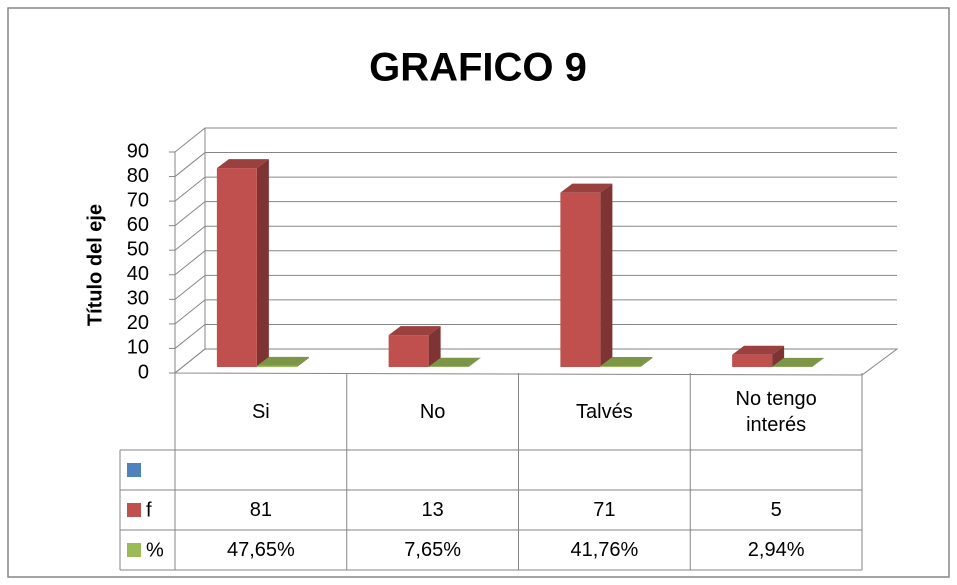  What do you see at coordinates (95, 265) in the screenshot?
I see `y-axis-title: Título del eje` at bounding box center [95, 265].